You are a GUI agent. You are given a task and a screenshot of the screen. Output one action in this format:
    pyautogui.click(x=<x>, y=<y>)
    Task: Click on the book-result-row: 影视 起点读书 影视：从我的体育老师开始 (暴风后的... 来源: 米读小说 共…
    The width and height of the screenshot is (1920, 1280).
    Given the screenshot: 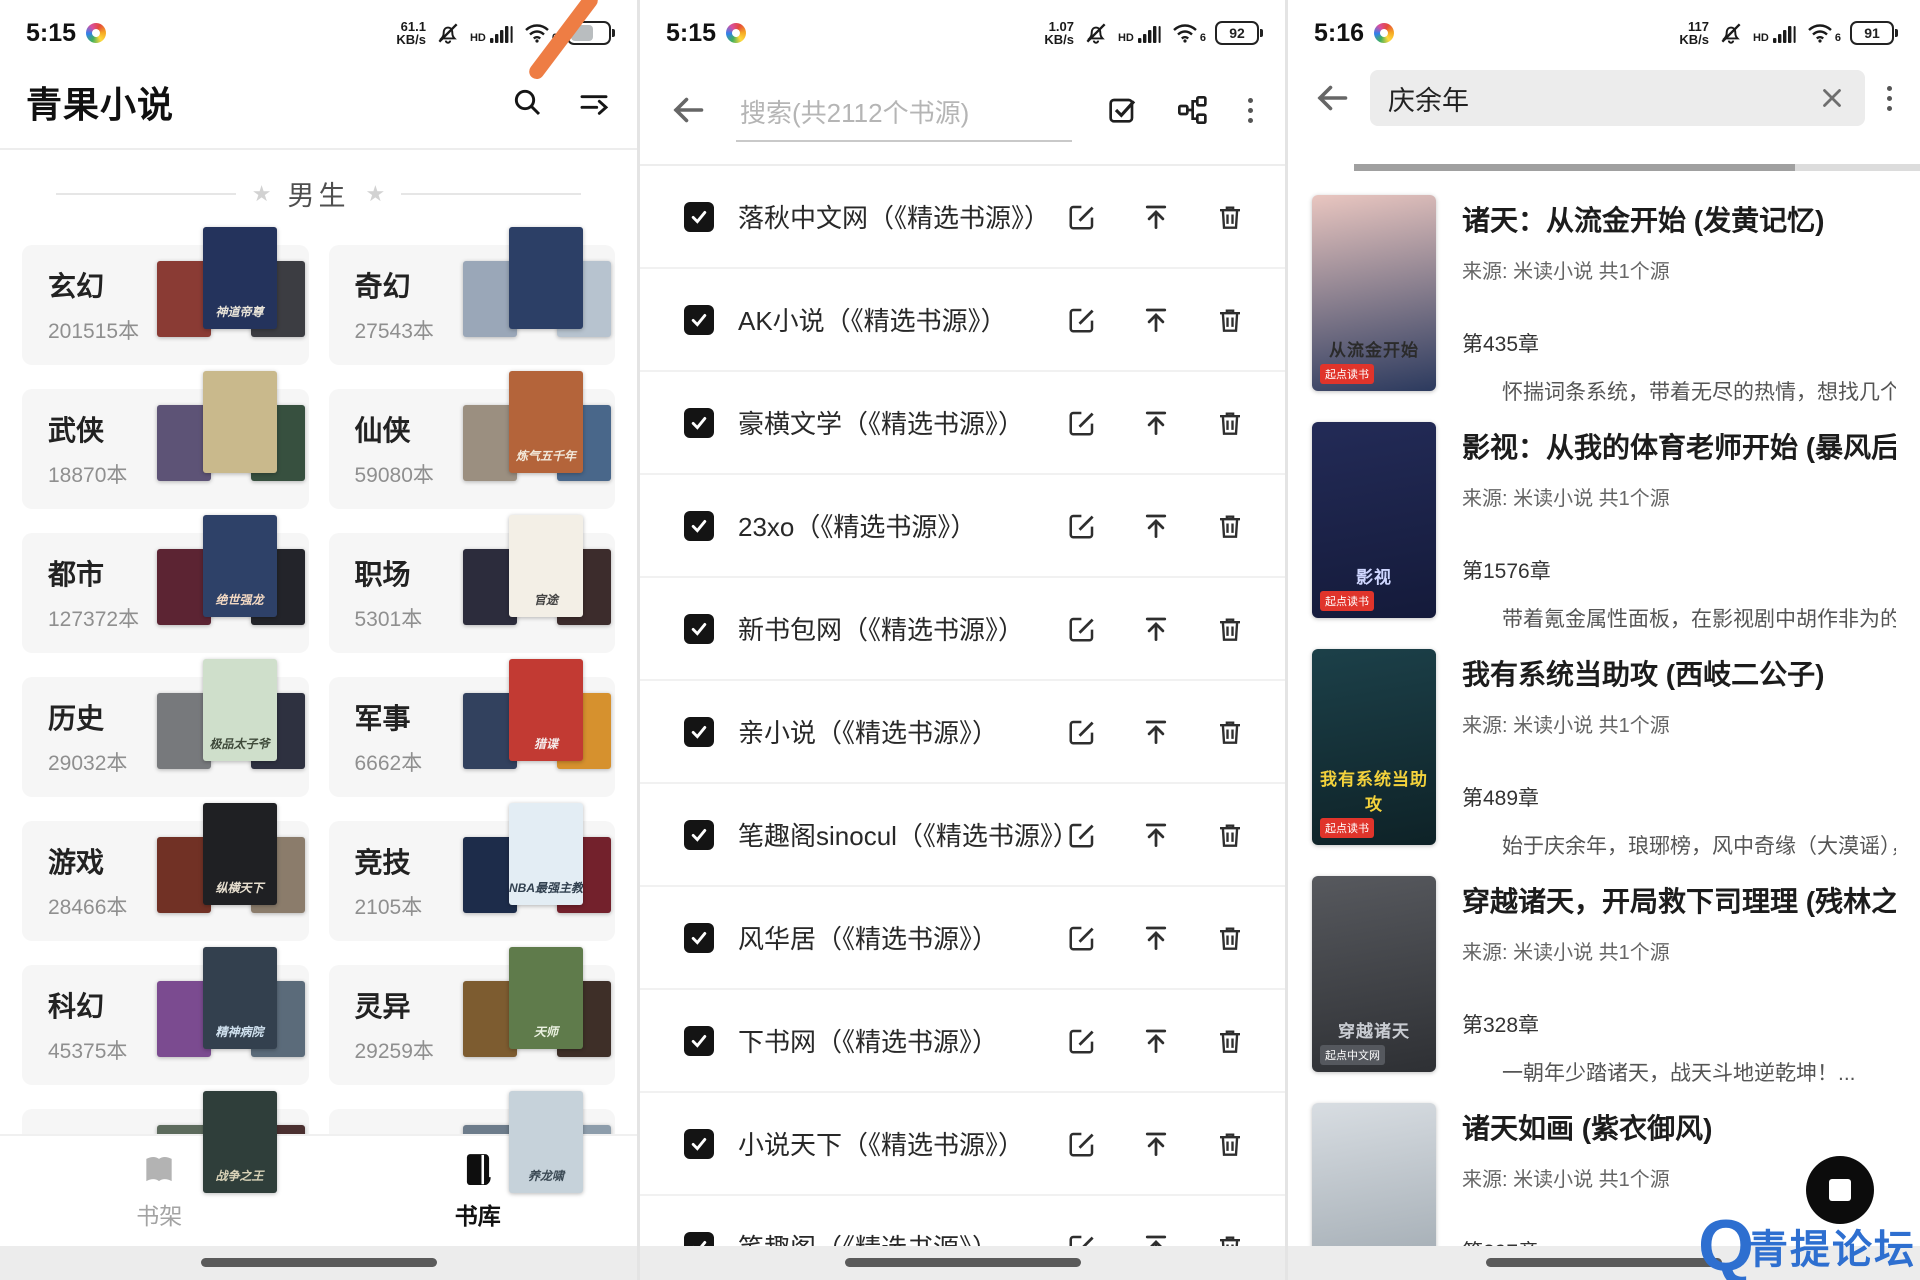 What is the action you would take?
    pyautogui.click(x=1604, y=521)
    